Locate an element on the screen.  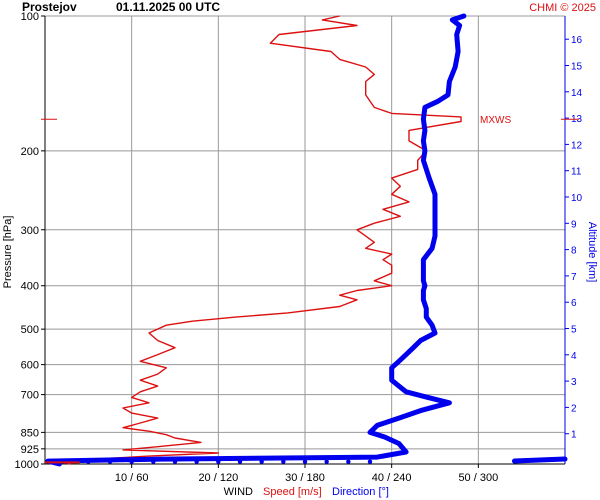
surface-direction-marker is located at coordinates (539, 460).